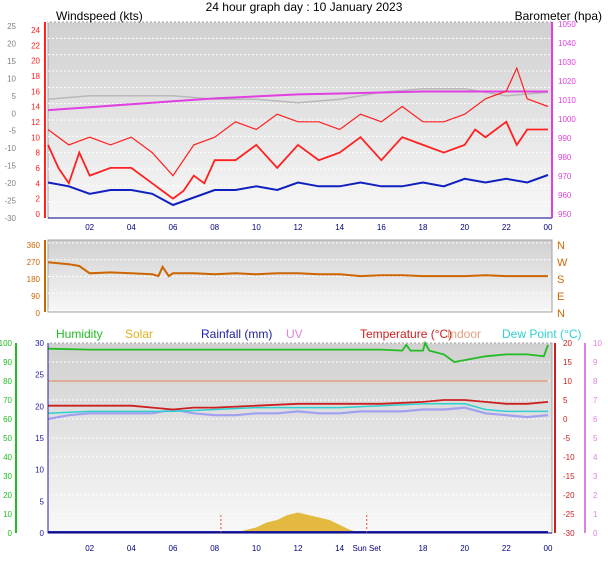  What do you see at coordinates (7, 514) in the screenshot?
I see `humidity-axis-tick: 10` at bounding box center [7, 514].